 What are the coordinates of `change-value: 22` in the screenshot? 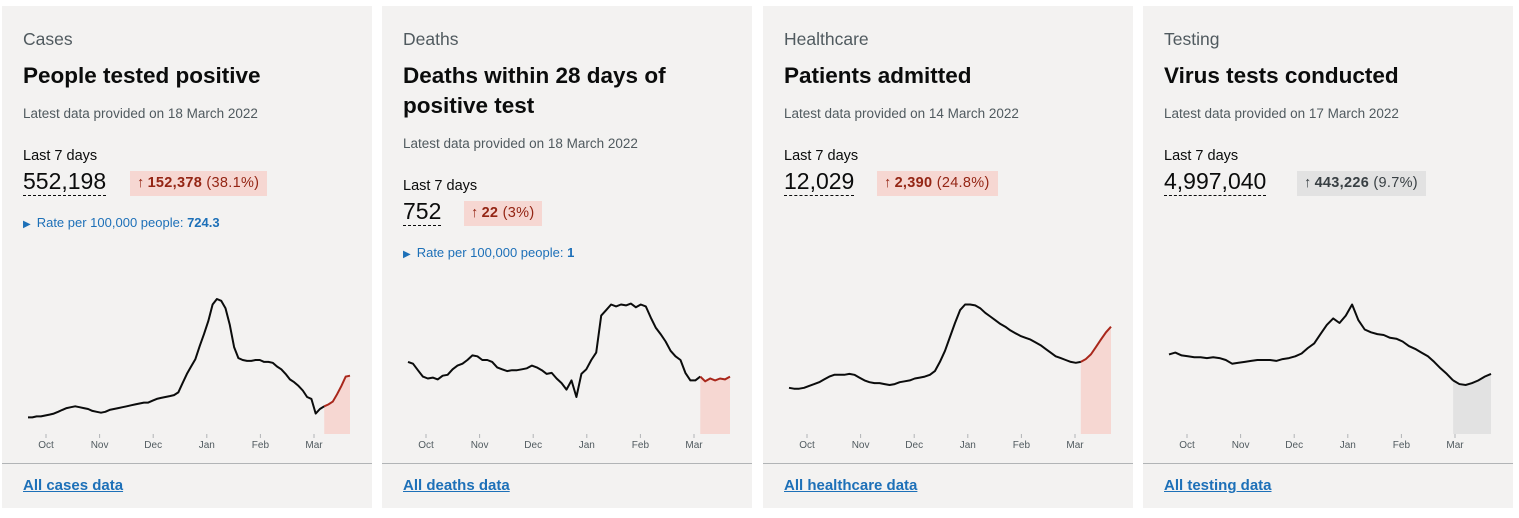 It's located at (490, 213).